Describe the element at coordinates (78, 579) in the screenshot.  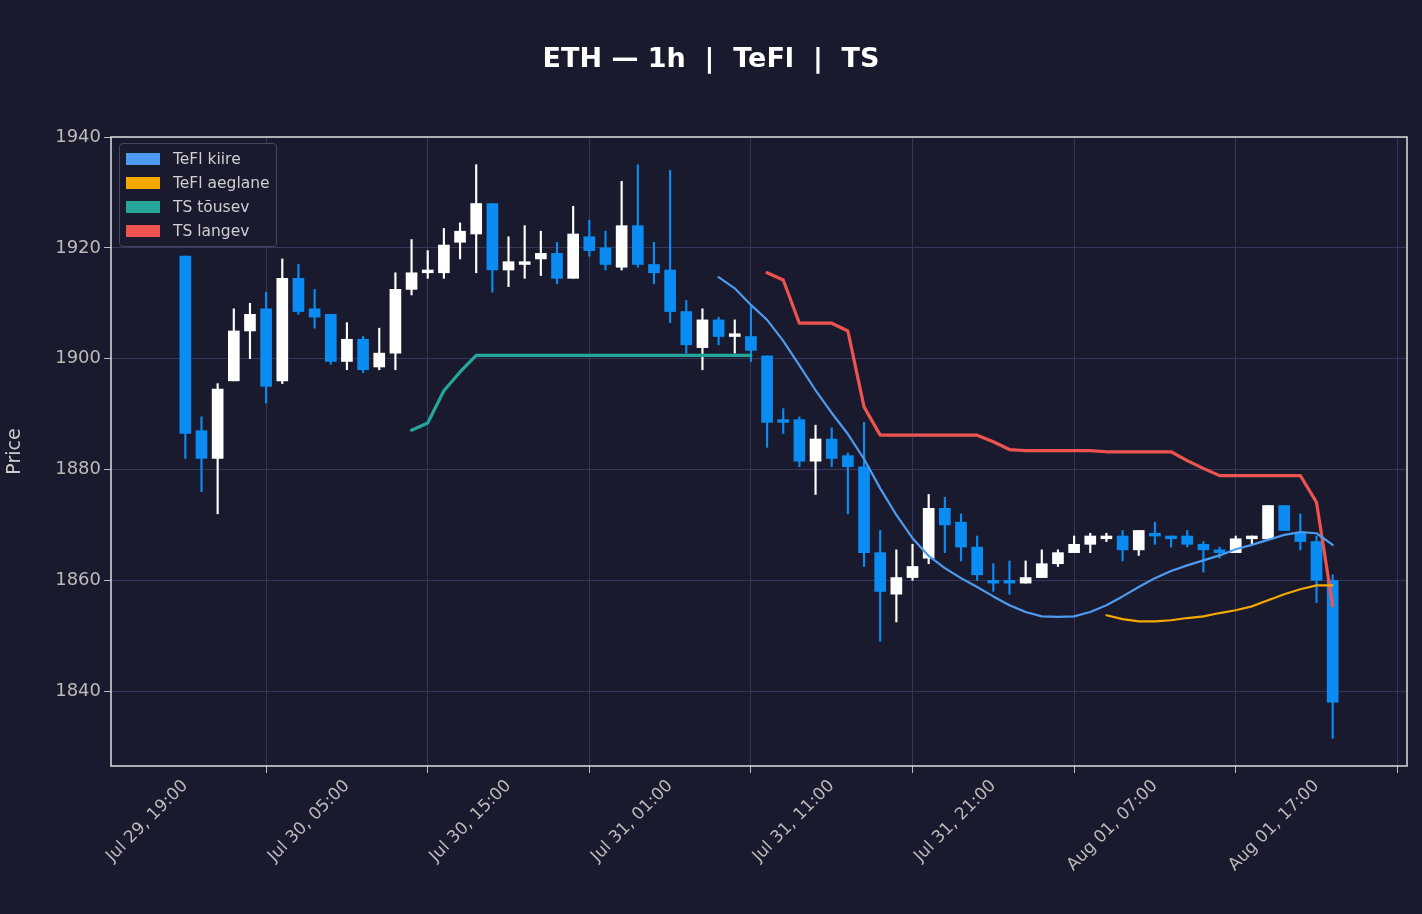
I see `y-tick-label: 1860` at that location.